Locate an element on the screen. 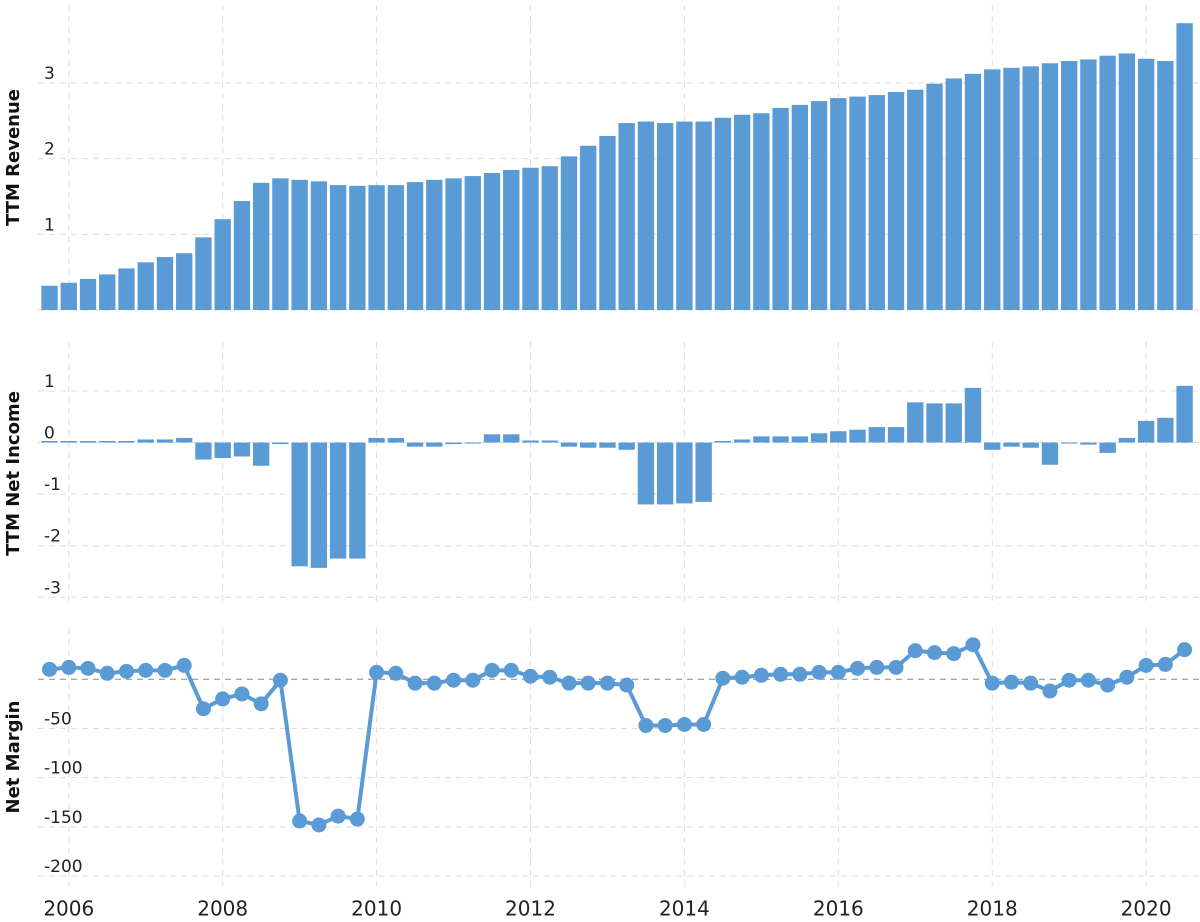 Image resolution: width=1200 pixels, height=922 pixels. y-tick-label: -200 is located at coordinates (63, 867).